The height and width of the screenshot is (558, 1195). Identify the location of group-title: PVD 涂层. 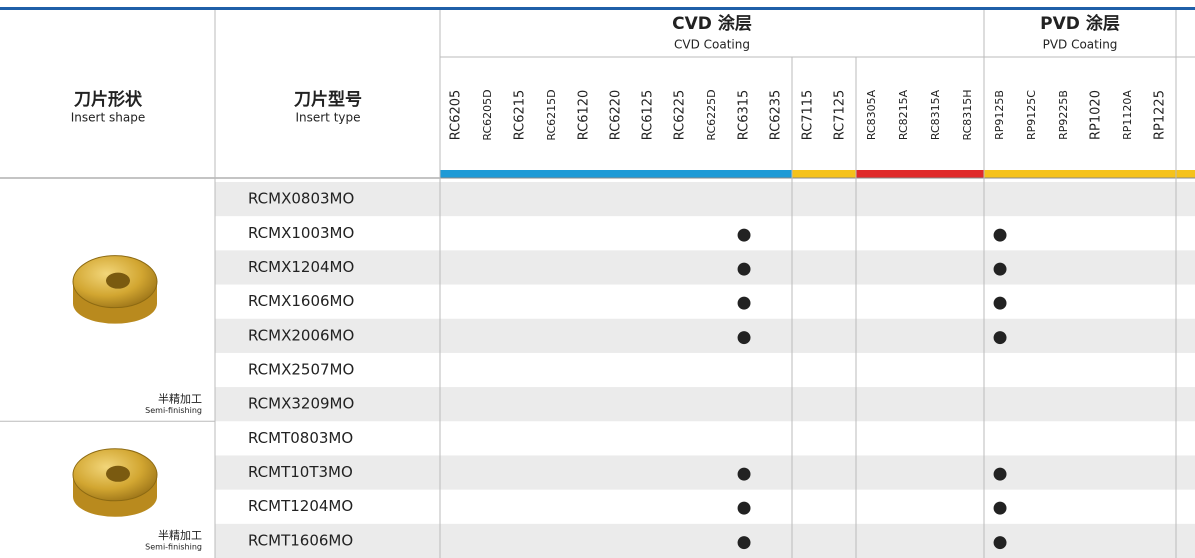
(1080, 23).